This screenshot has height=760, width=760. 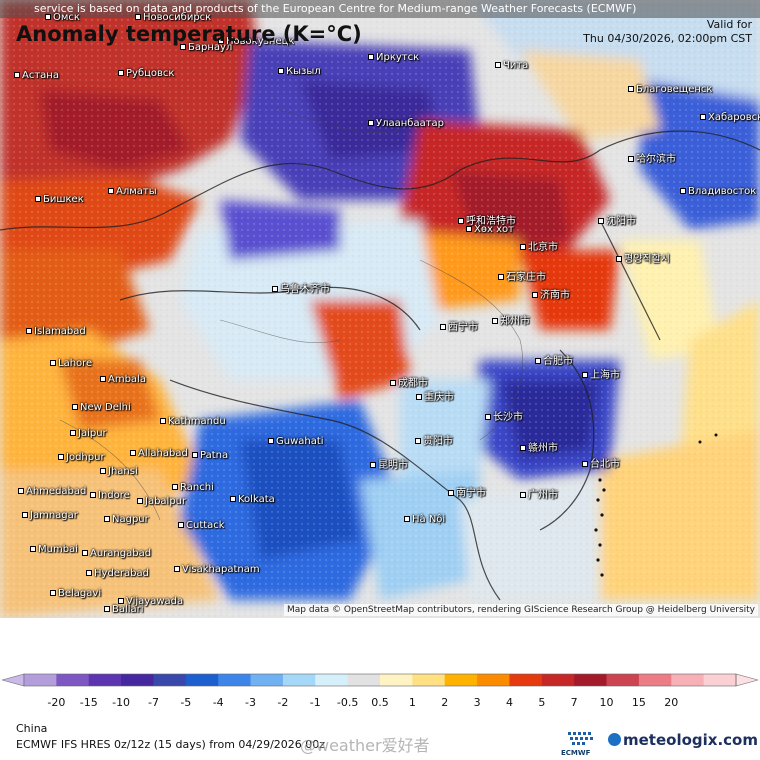 I want to click on city-label: Иркутск, so click(x=393, y=57).